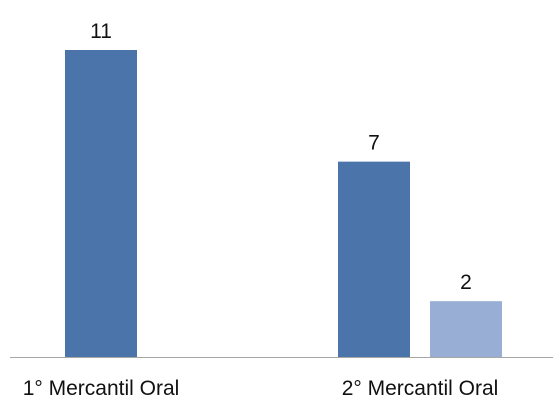  What do you see at coordinates (420, 388) in the screenshot?
I see `x-tick-label-2: 2° Mercantil Oral` at bounding box center [420, 388].